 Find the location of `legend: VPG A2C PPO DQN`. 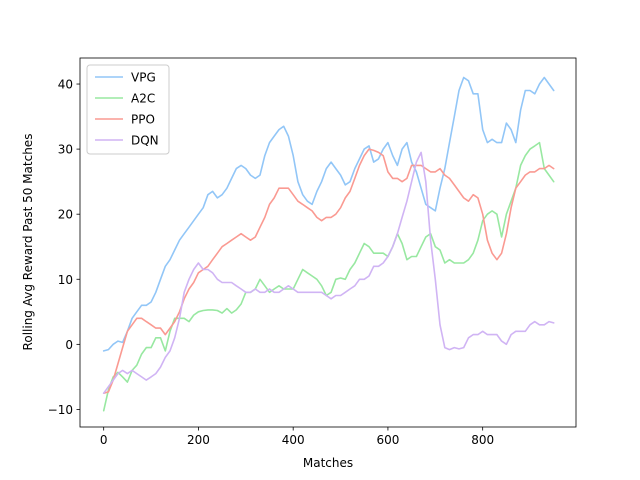

legend: VPG A2C PPO DQN is located at coordinates (128, 109).